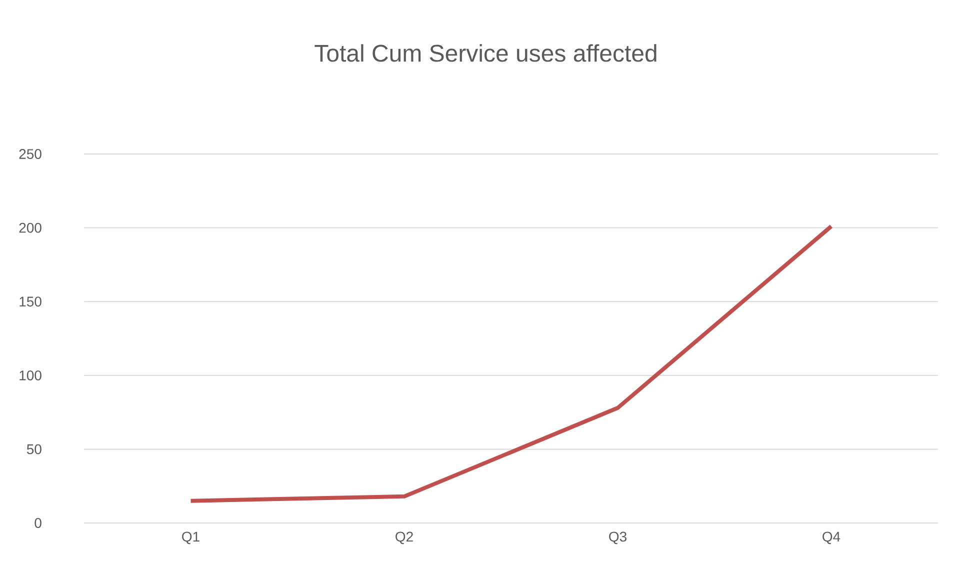 The image size is (955, 579). Describe the element at coordinates (485, 53) in the screenshot. I see `chart-title: Total Cum Service uses affected` at that location.